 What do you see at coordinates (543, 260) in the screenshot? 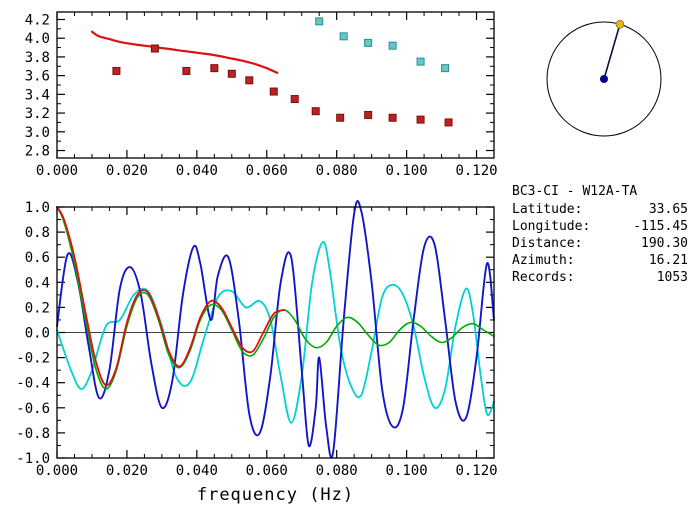
I see `azimuth-label: Azimuth:` at bounding box center [543, 260].